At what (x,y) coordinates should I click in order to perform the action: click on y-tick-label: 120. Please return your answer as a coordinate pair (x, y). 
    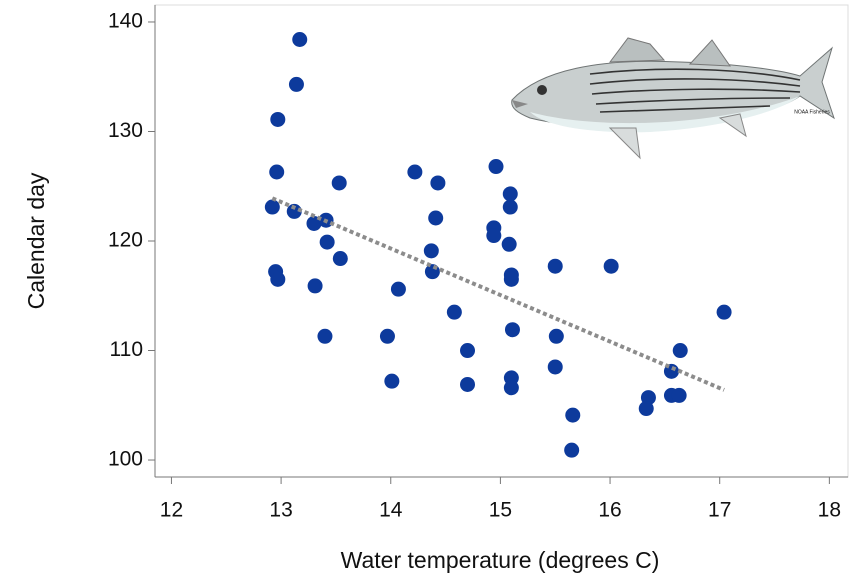
    Looking at the image, I should click on (125, 240).